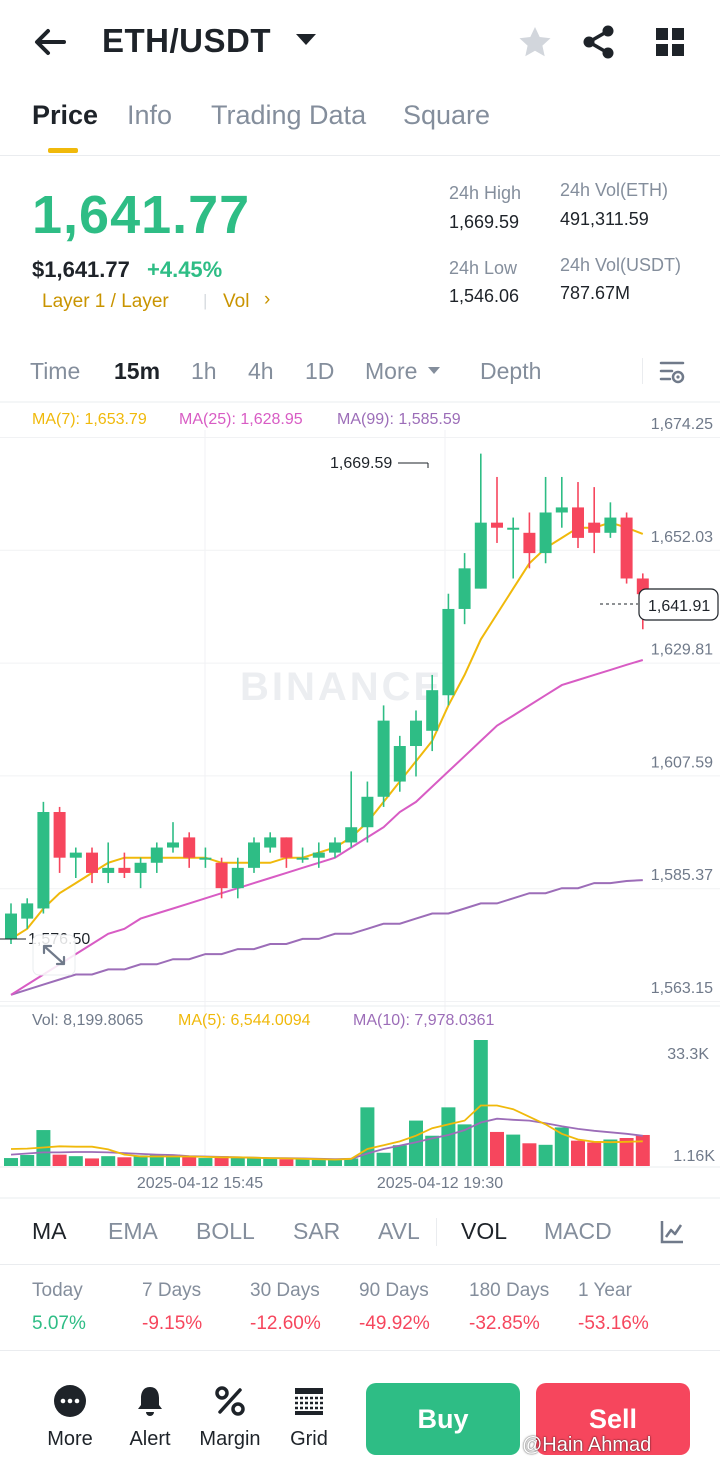 This screenshot has width=720, height=1472. I want to click on ma99-line, so click(326, 937).